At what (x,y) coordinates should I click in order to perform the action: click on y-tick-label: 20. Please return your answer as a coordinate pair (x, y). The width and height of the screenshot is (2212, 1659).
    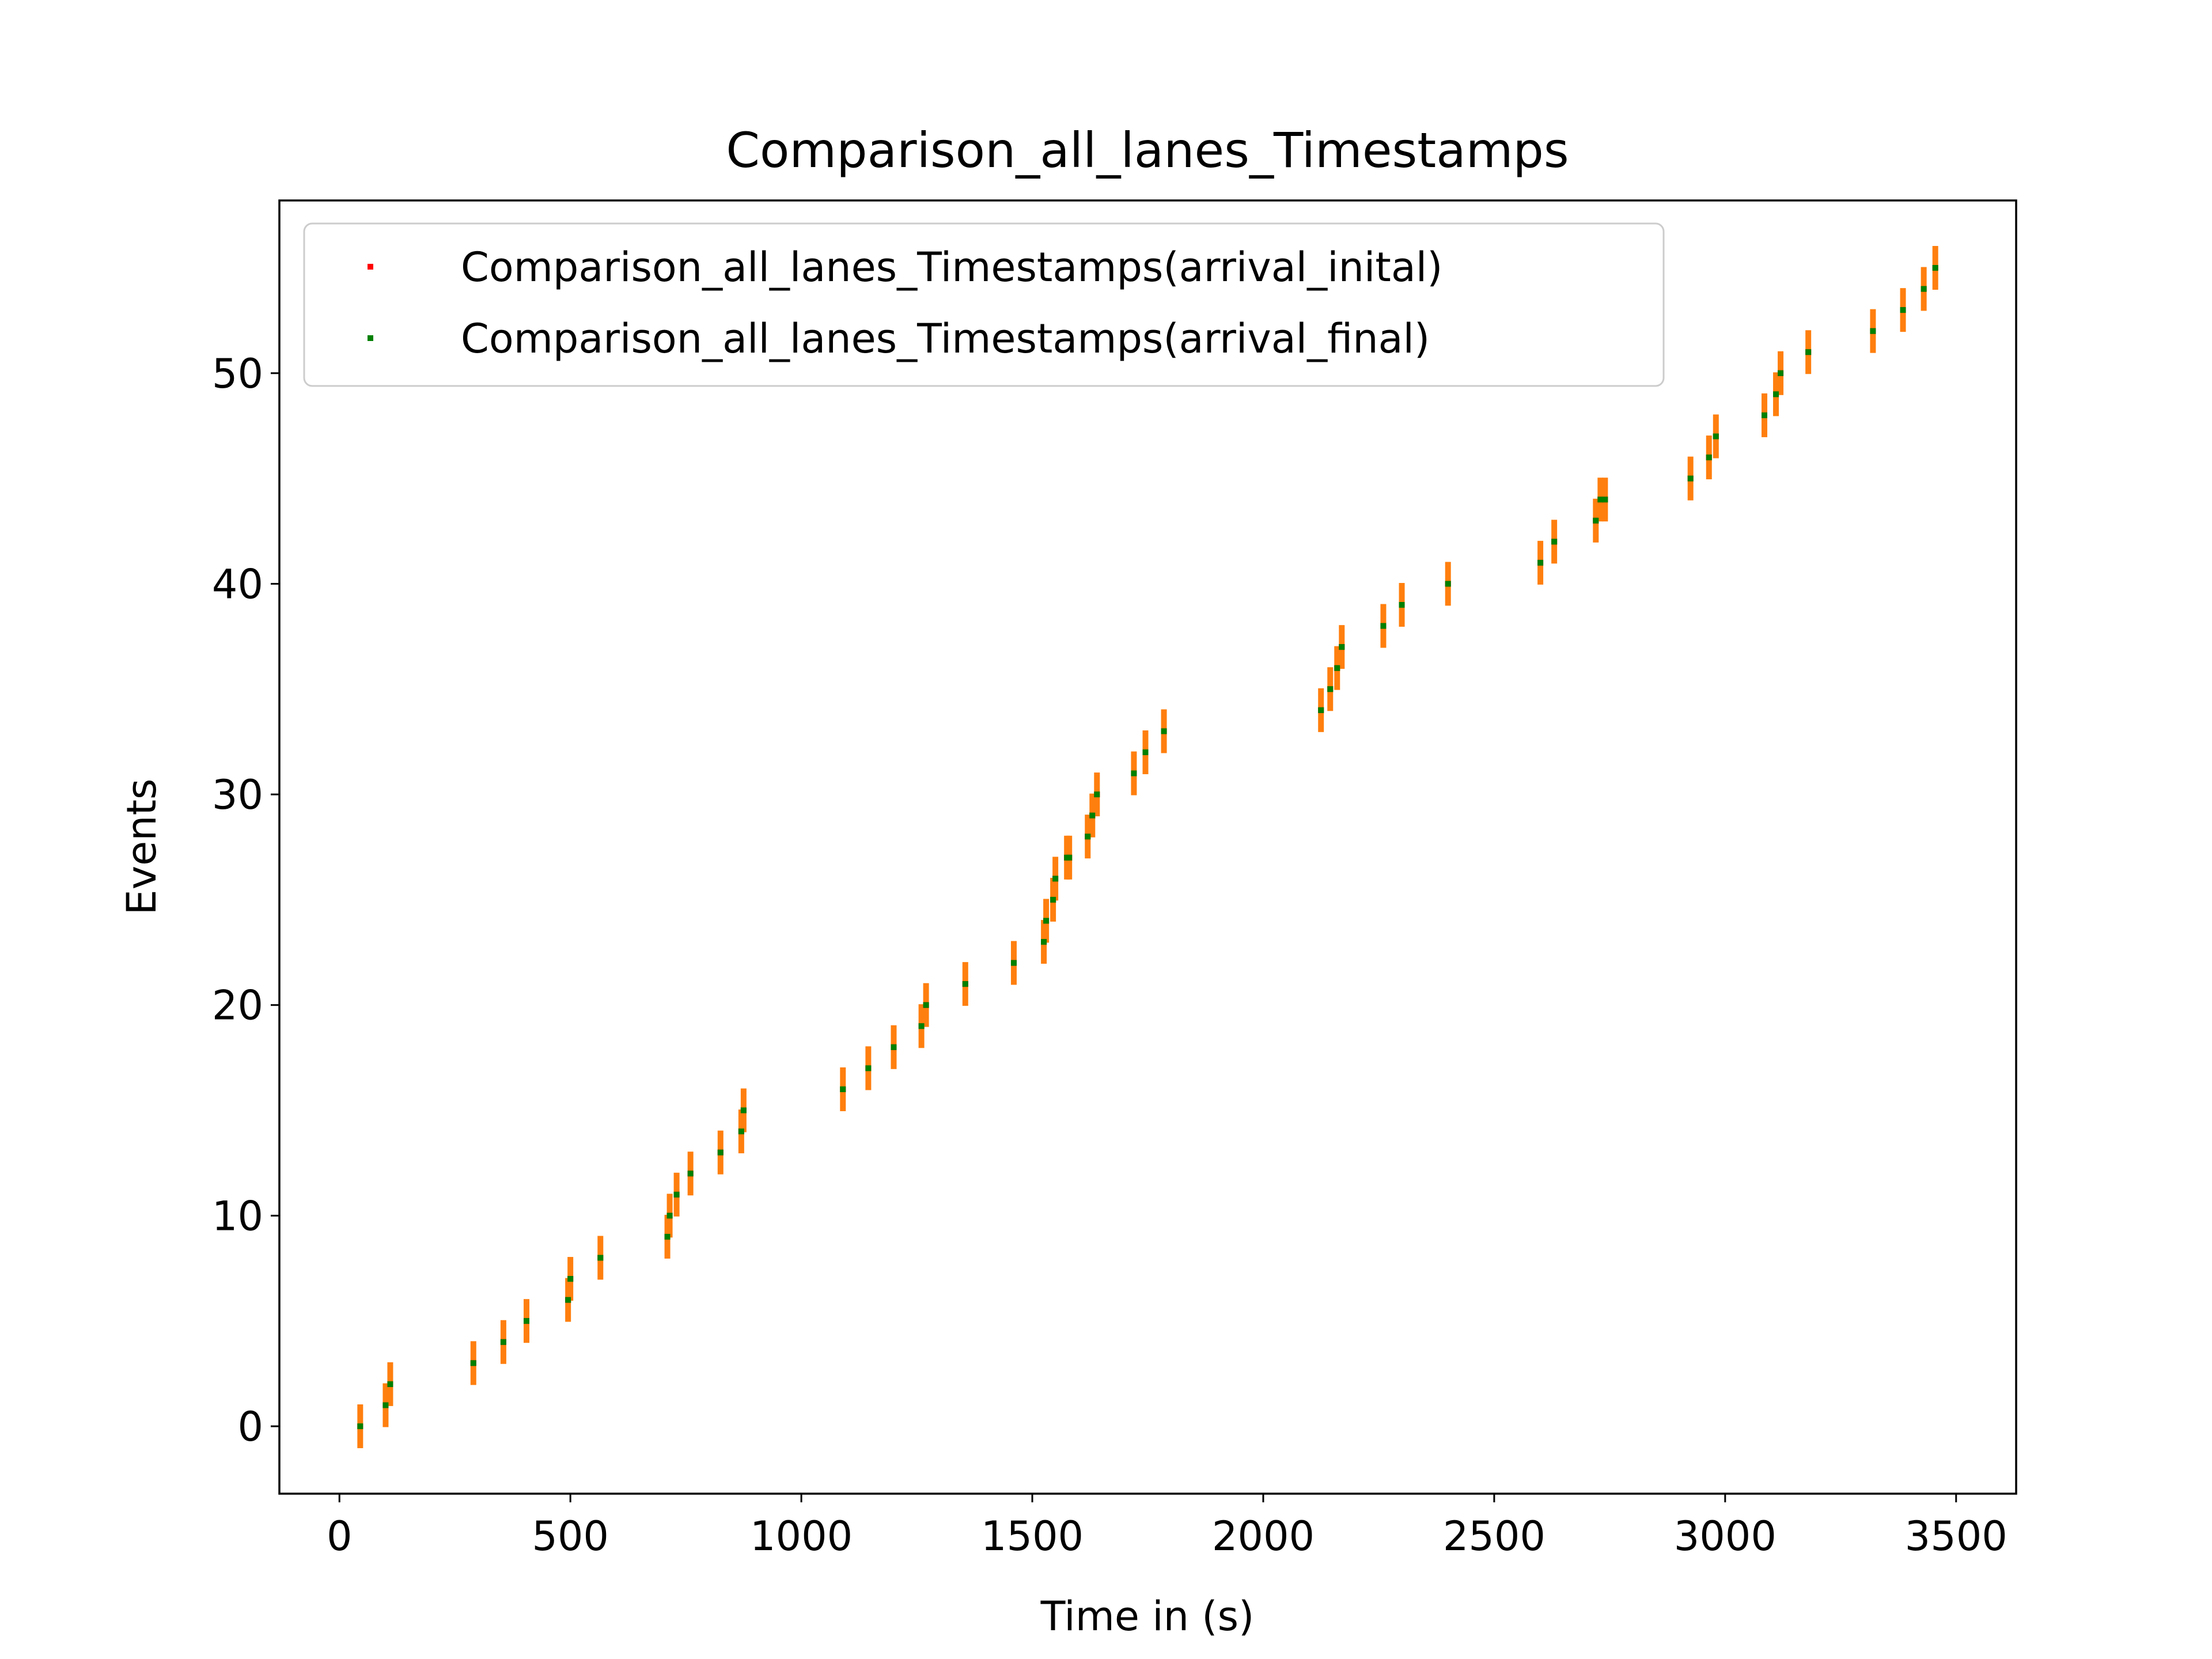
    Looking at the image, I should click on (237, 1005).